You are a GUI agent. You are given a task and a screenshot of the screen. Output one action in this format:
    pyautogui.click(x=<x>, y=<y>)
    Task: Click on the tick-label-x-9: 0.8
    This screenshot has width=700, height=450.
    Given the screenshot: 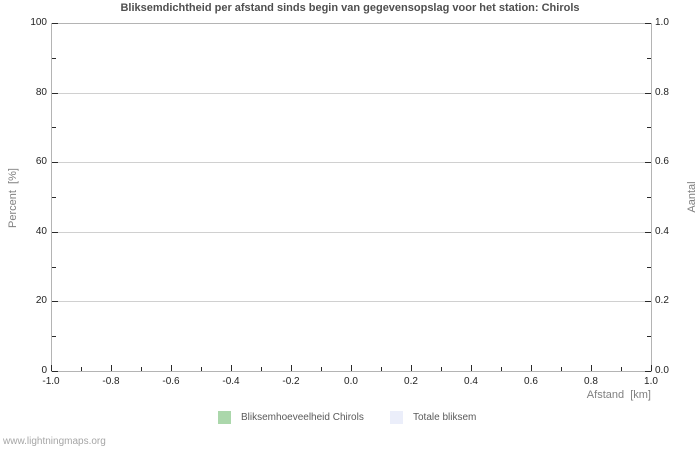 What is the action you would take?
    pyautogui.click(x=591, y=381)
    